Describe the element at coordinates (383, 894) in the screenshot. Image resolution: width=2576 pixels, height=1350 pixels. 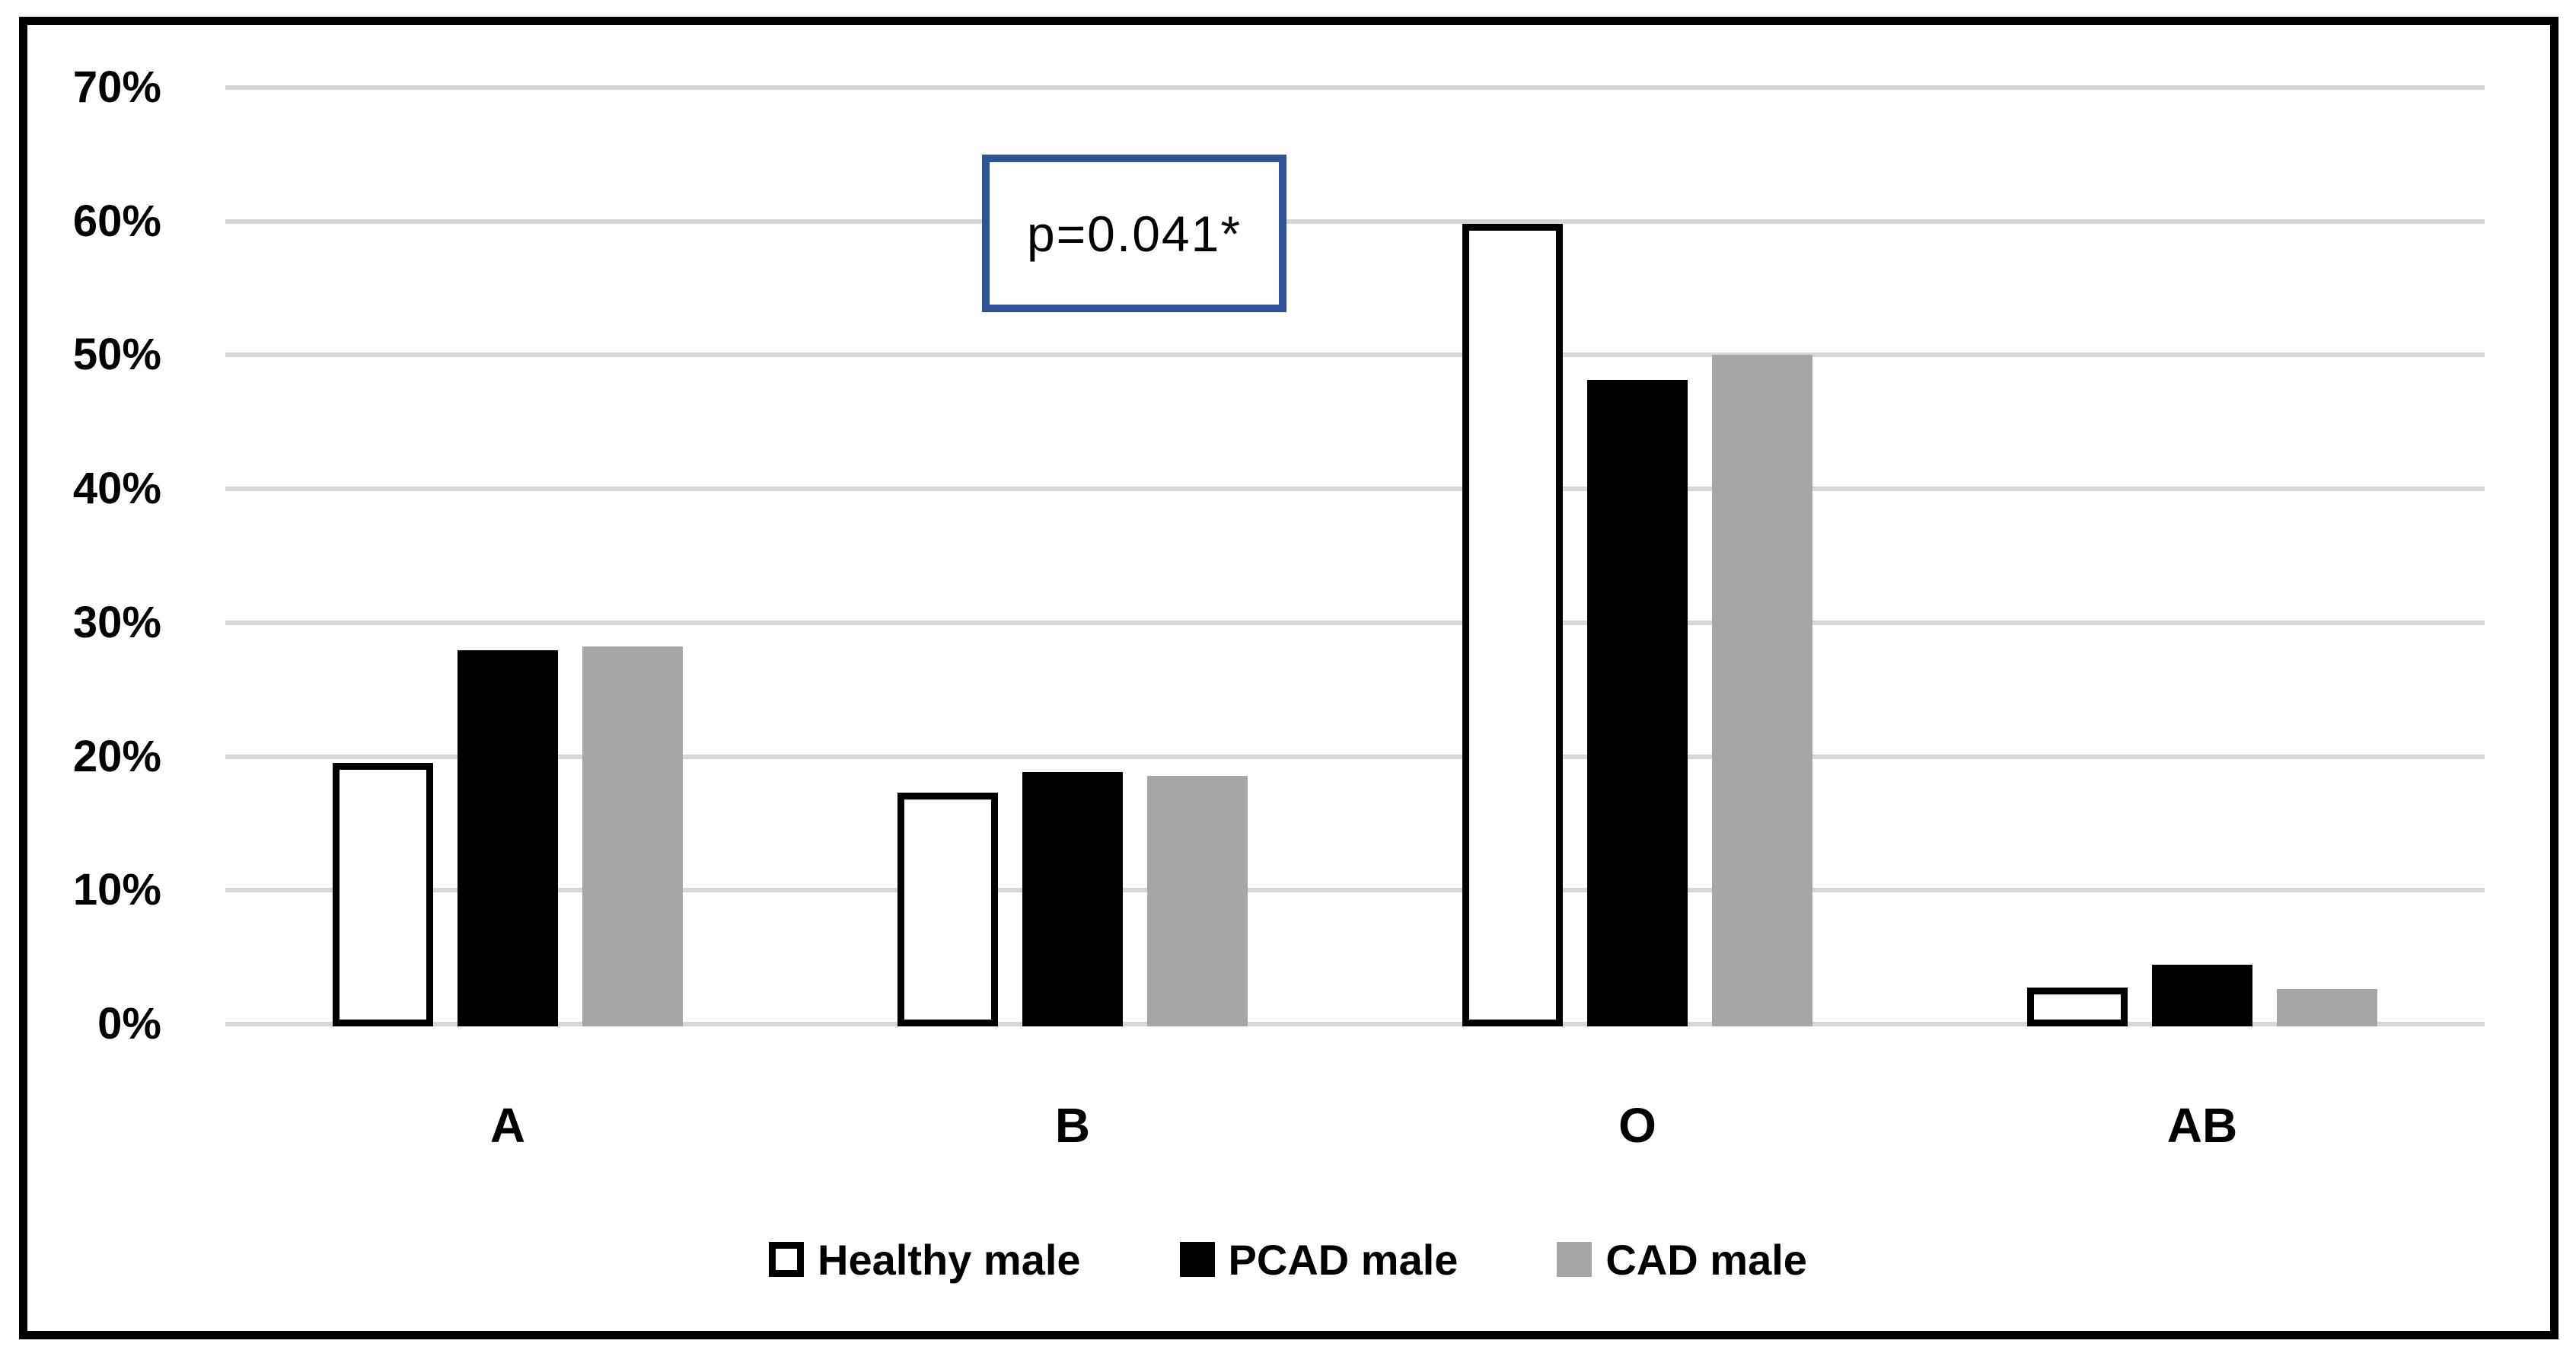
I see `bar-A-healthy-male` at that location.